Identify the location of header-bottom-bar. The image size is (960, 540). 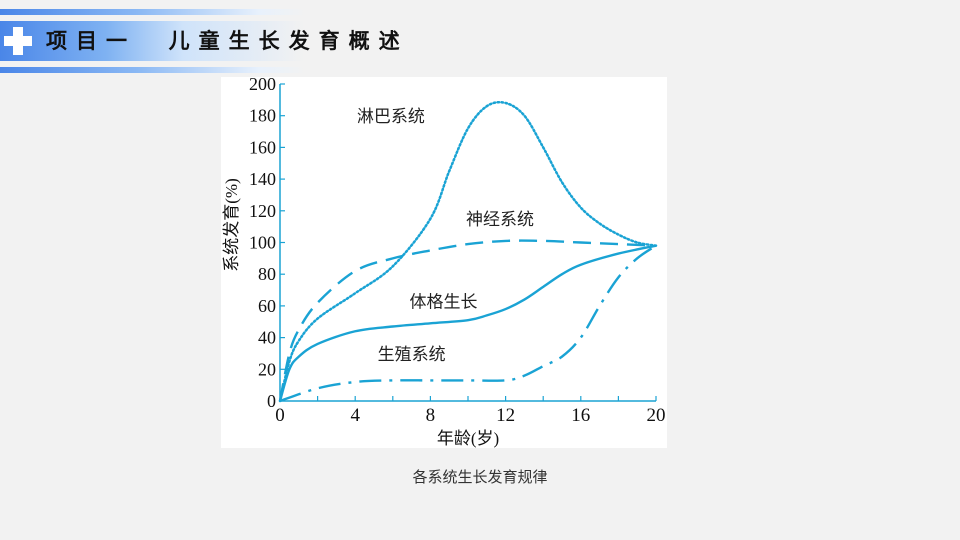
(152, 70).